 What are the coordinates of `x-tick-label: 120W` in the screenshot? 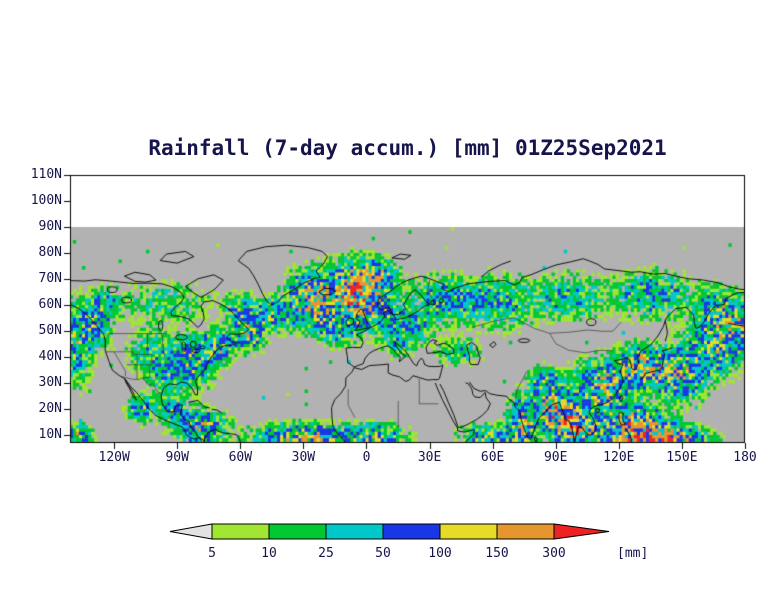 It's located at (114, 457).